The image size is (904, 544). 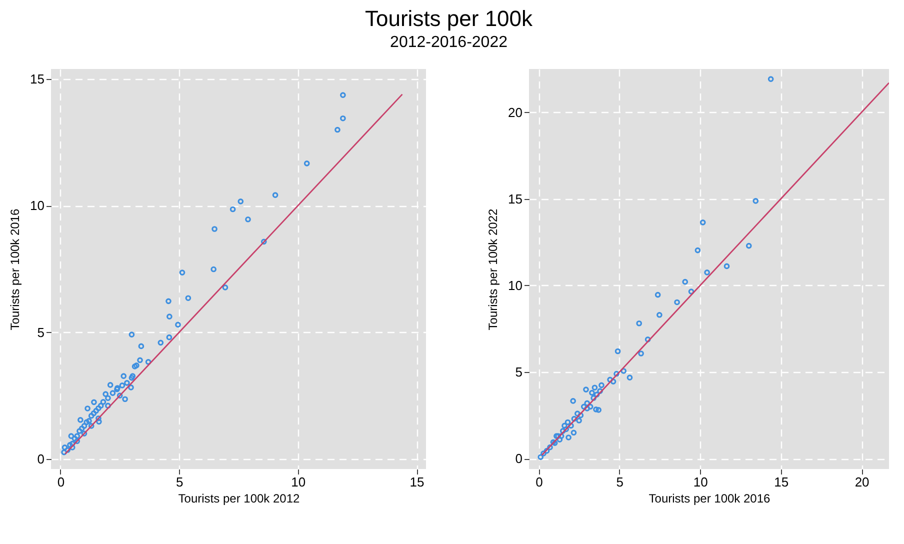 I want to click on x-axis-title: Tourists per 100k 2016, so click(x=709, y=499).